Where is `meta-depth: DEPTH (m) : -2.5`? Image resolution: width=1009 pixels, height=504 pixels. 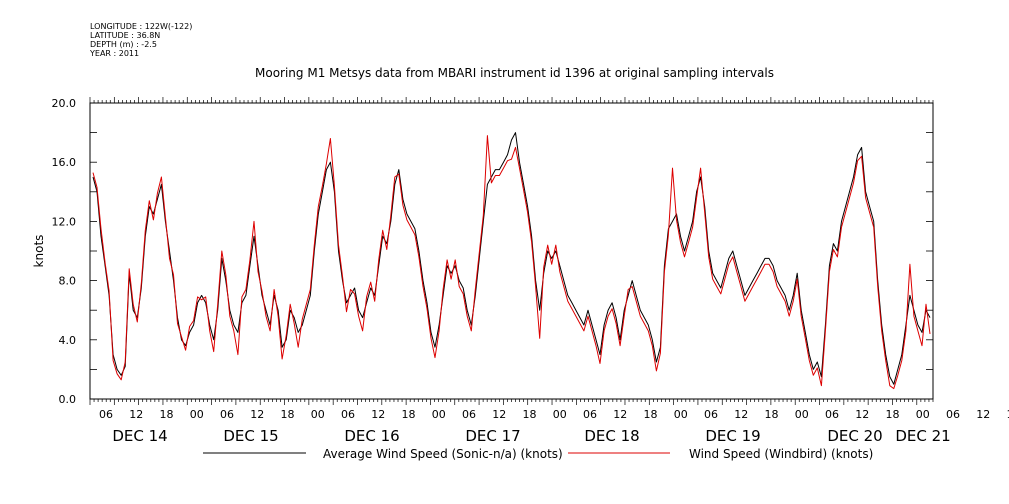 meta-depth: DEPTH (m) : -2.5 is located at coordinates (123, 44).